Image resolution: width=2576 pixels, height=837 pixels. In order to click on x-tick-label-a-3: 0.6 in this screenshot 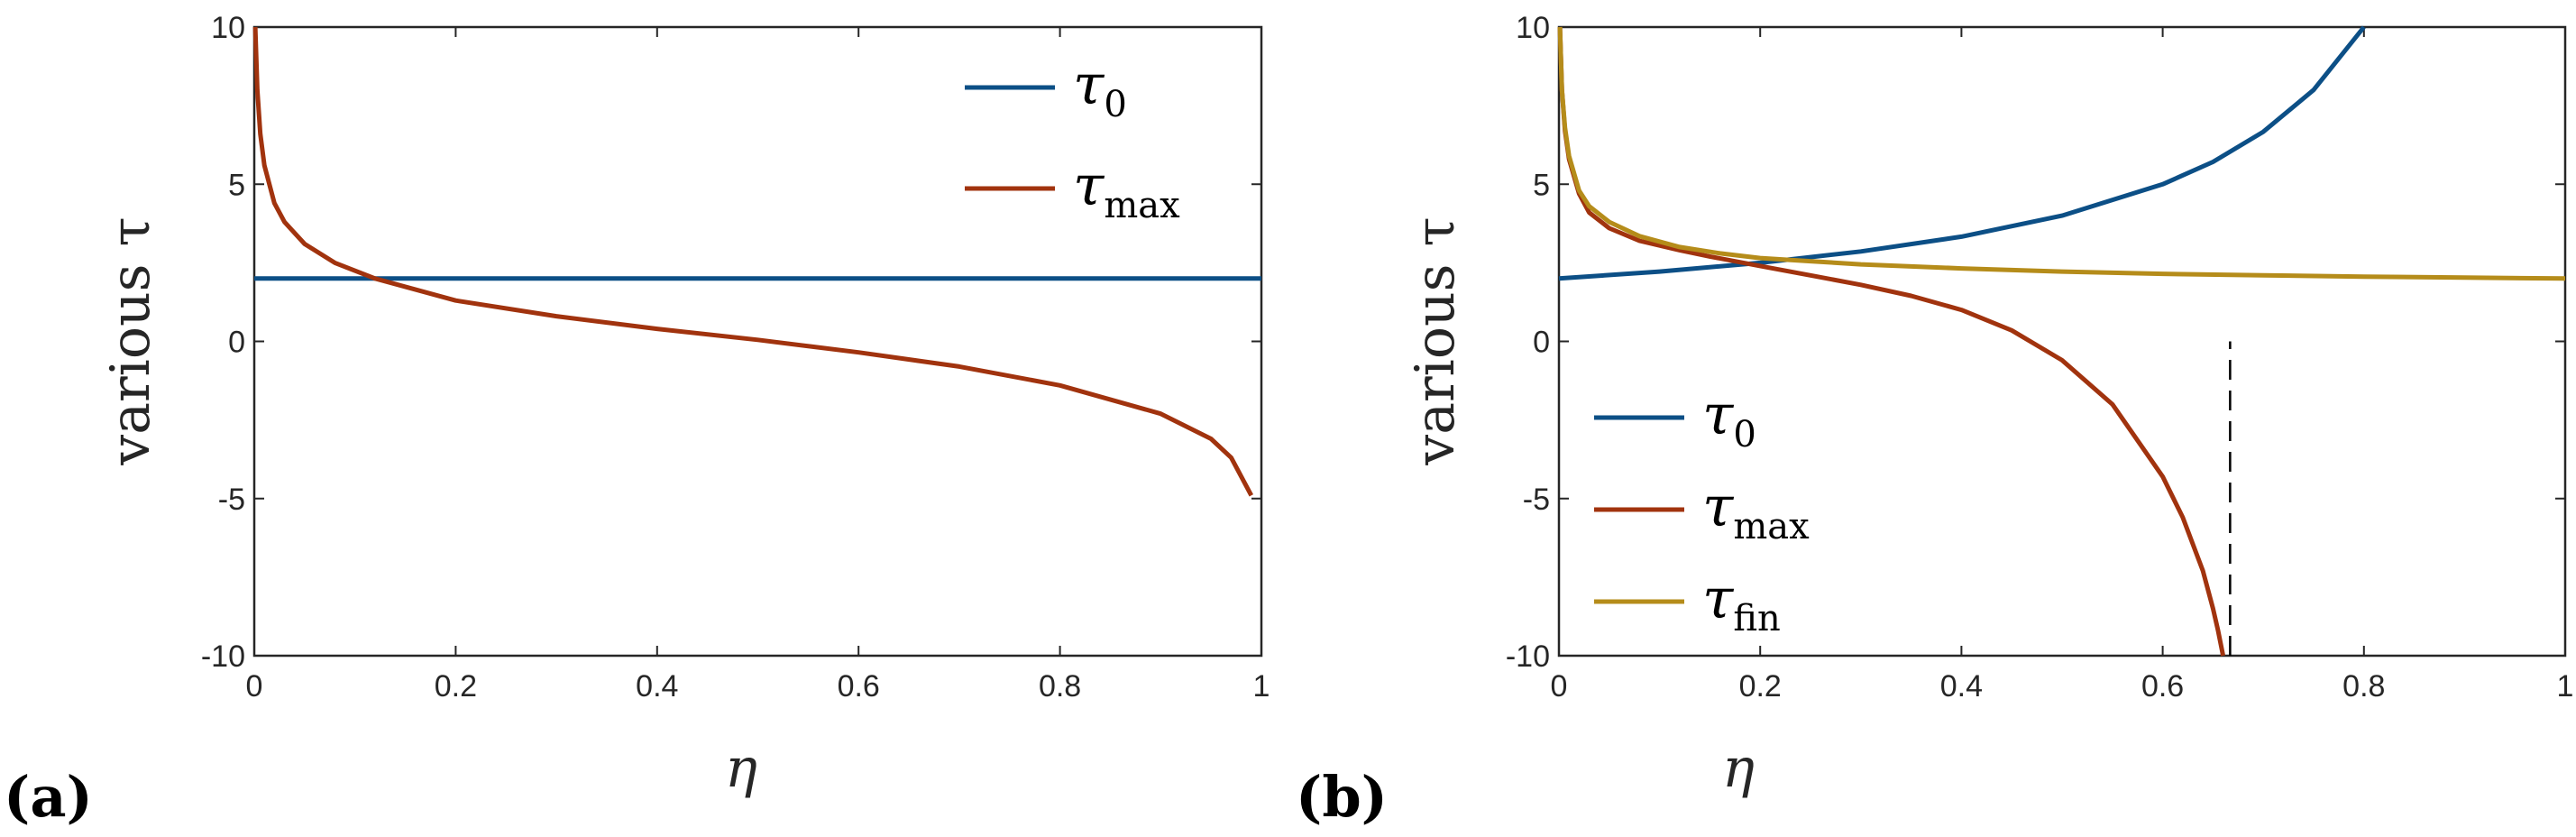, I will do `click(859, 686)`.